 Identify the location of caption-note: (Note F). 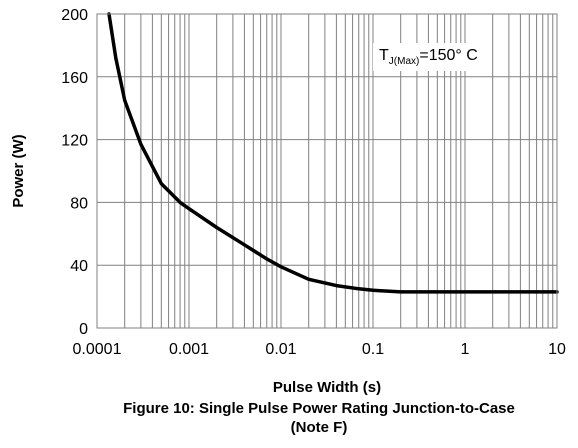
(319, 427).